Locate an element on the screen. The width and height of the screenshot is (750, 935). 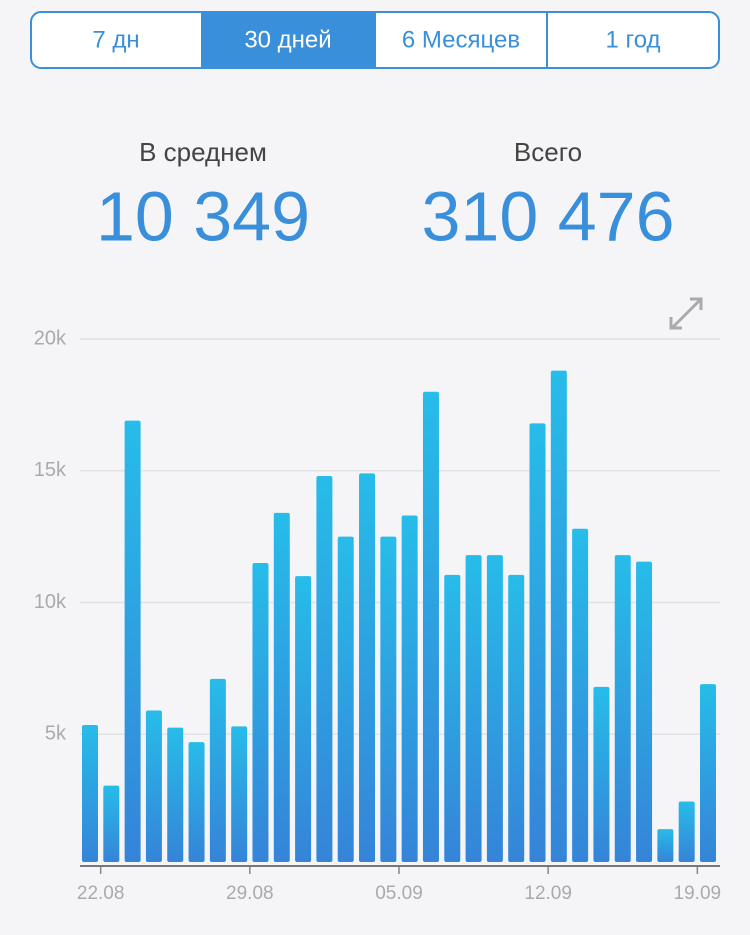
x-tick-label: 05.09 is located at coordinates (399, 893).